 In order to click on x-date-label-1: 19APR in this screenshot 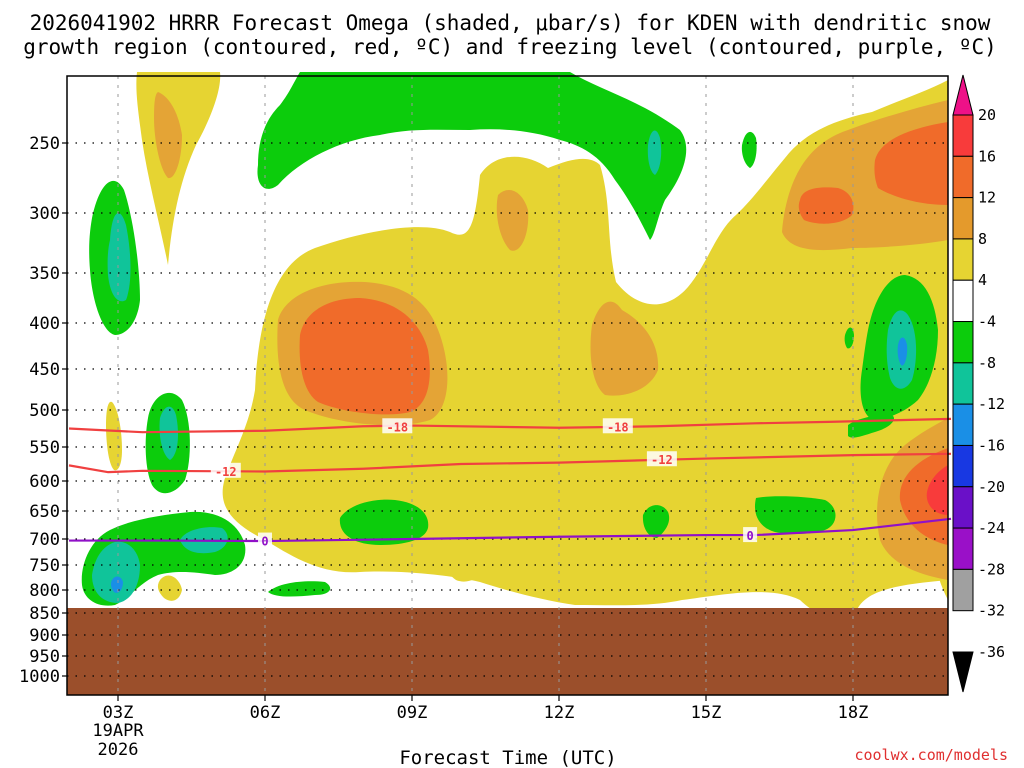, I will do `click(118, 731)`.